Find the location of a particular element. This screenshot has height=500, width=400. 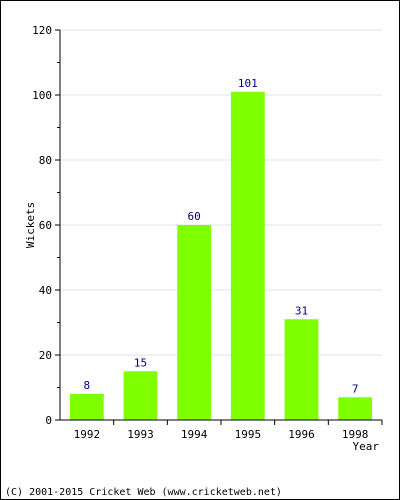

x-tick-label: 1994 is located at coordinates (194, 434).